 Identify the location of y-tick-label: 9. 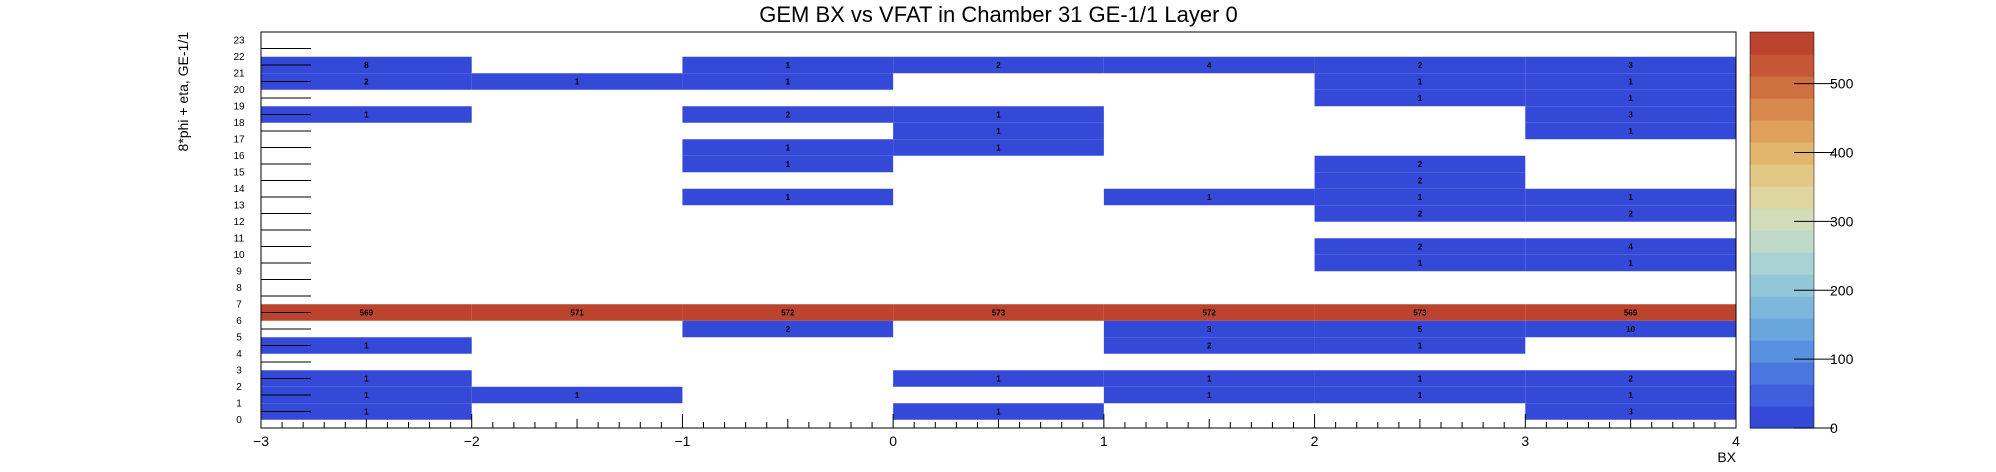
(239, 271).